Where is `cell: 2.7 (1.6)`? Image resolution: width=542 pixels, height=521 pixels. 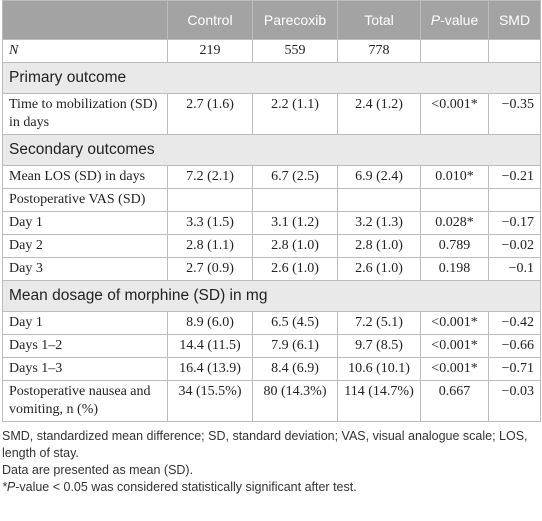
cell: 2.7 (1.6) is located at coordinates (210, 114).